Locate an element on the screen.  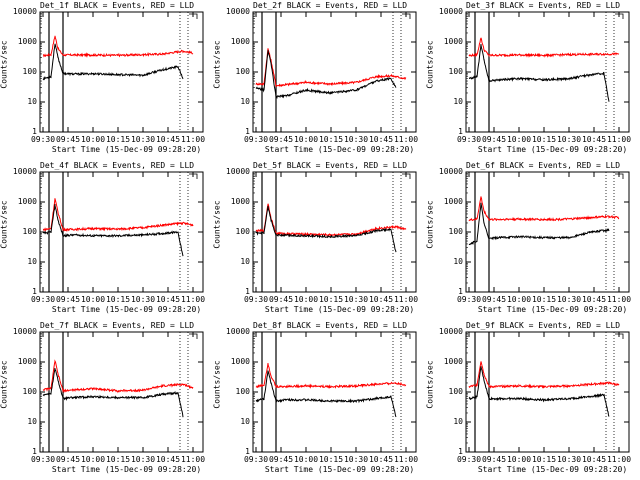
chart-title: Det_7f BLACK = Events, RED = LLD is located at coordinates (117, 325).